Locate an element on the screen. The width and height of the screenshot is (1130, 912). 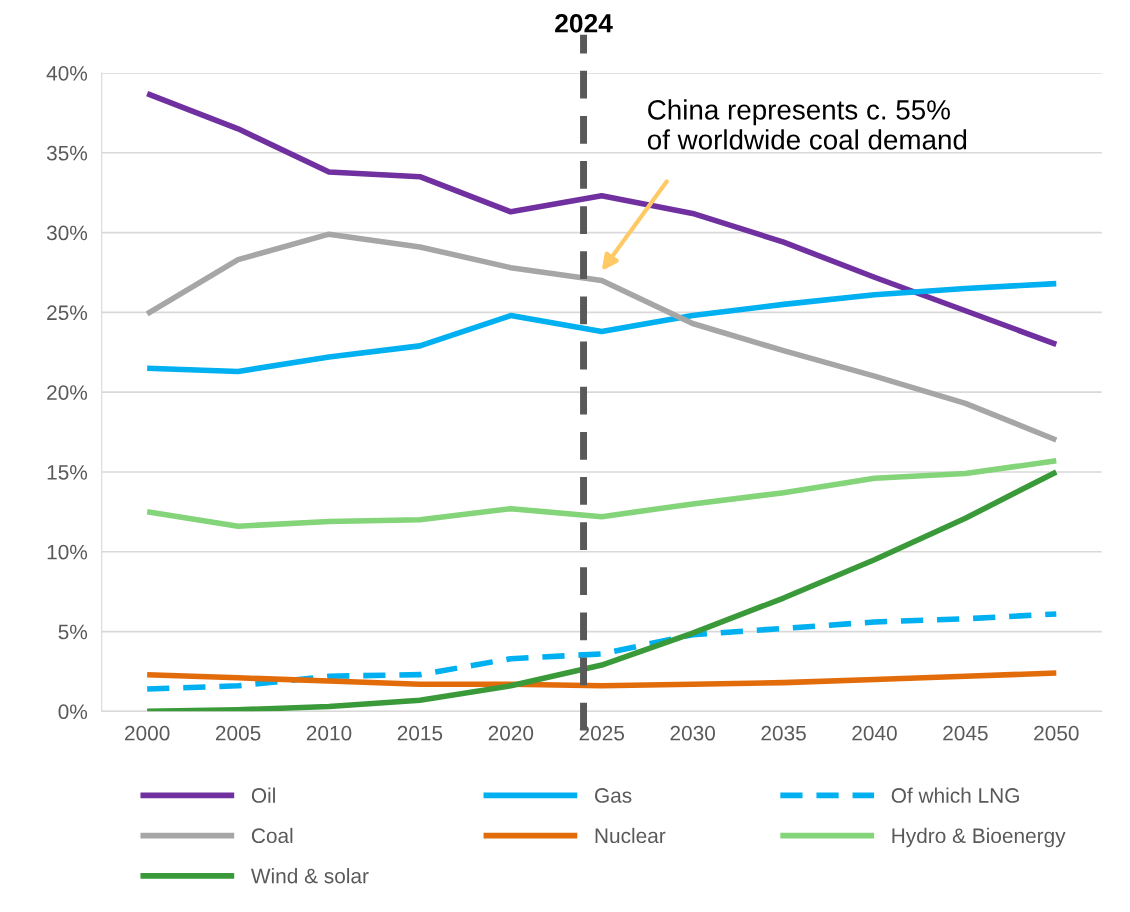
legend-label: Gas is located at coordinates (613, 795).